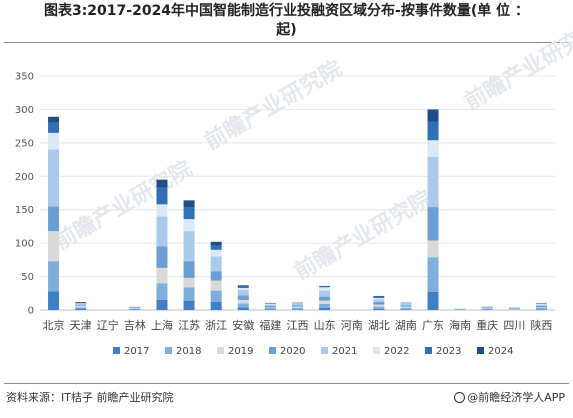  What do you see at coordinates (324, 350) in the screenshot?
I see `legend-swatch-2021` at bounding box center [324, 350].